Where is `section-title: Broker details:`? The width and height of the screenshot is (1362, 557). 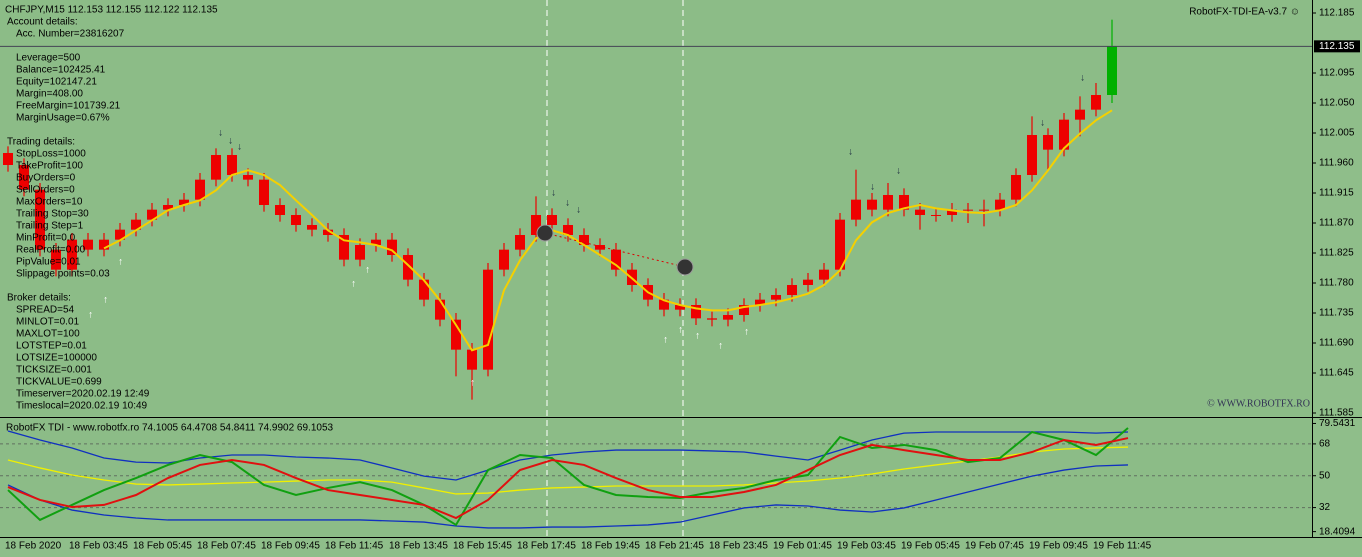
section-title: Broker details: is located at coordinates (39, 298).